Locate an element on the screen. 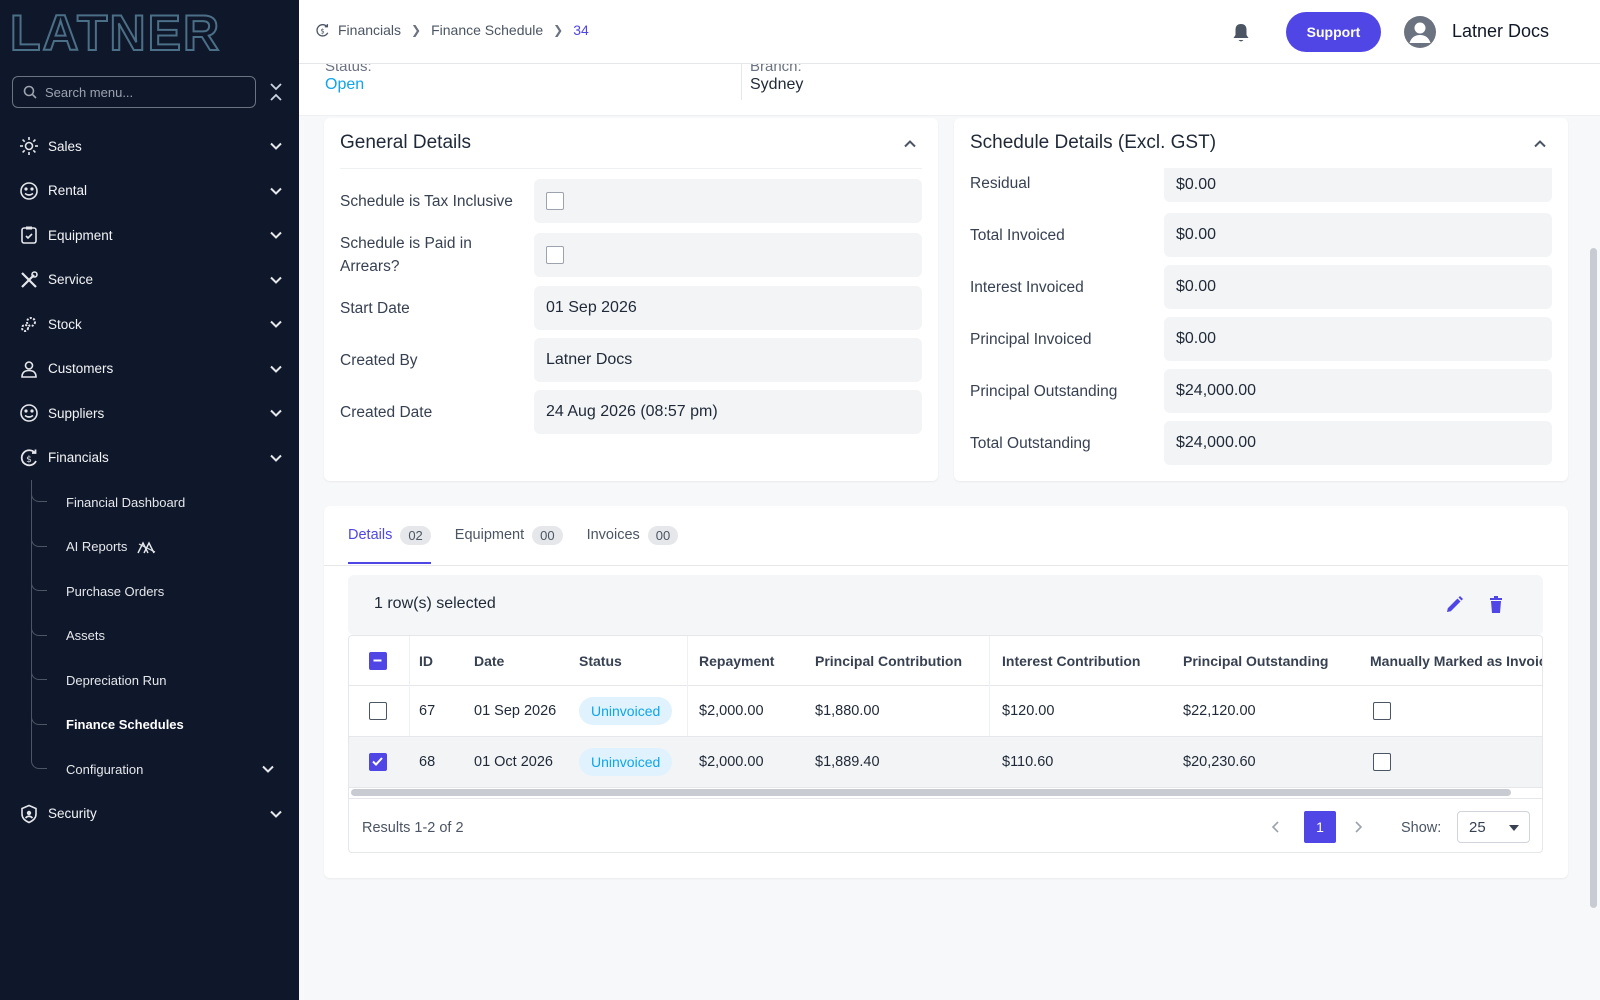 Image resolution: width=1600 pixels, height=1000 pixels. menu-search is located at coordinates (134, 92).